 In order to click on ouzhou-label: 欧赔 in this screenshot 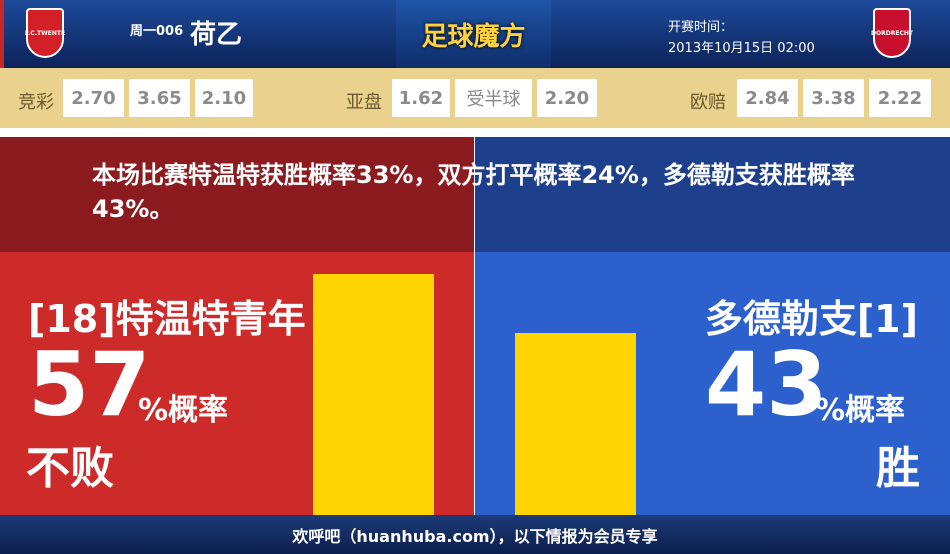, I will do `click(708, 102)`.